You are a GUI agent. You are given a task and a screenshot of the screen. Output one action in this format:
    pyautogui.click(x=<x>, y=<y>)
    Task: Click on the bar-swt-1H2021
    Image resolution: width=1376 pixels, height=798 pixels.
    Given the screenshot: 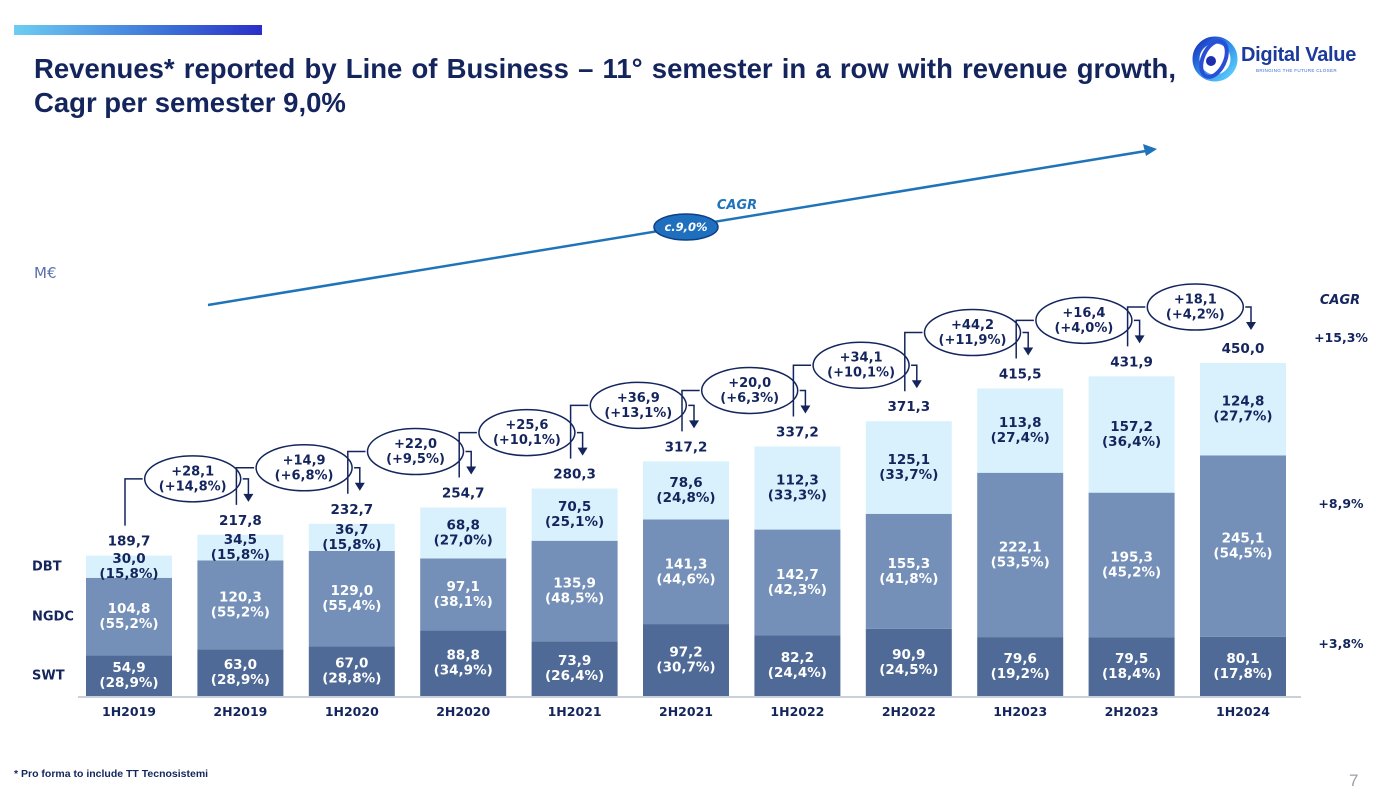 What is the action you would take?
    pyautogui.click(x=574, y=668)
    